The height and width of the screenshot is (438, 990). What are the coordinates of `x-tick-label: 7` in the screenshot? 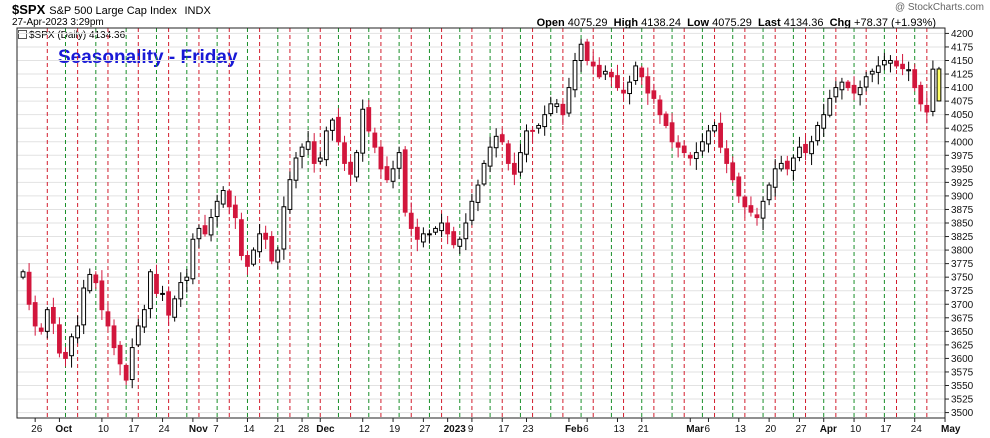 It's located at (216, 429).